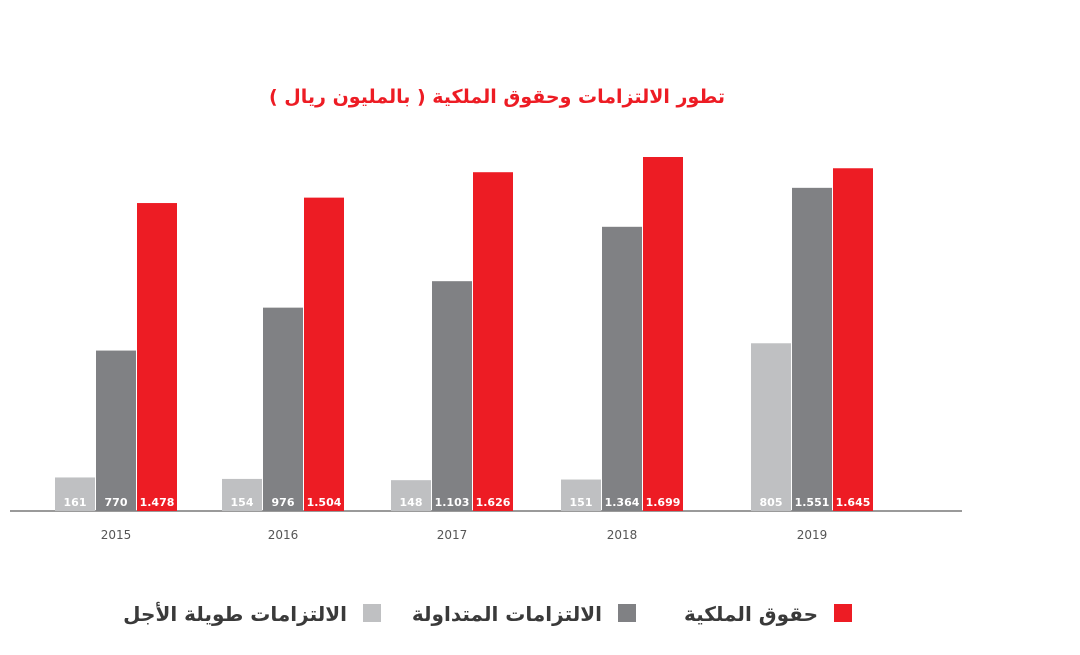  What do you see at coordinates (581, 502) in the screenshot?
I see `bar-label-2018-series-1: 151` at bounding box center [581, 502].